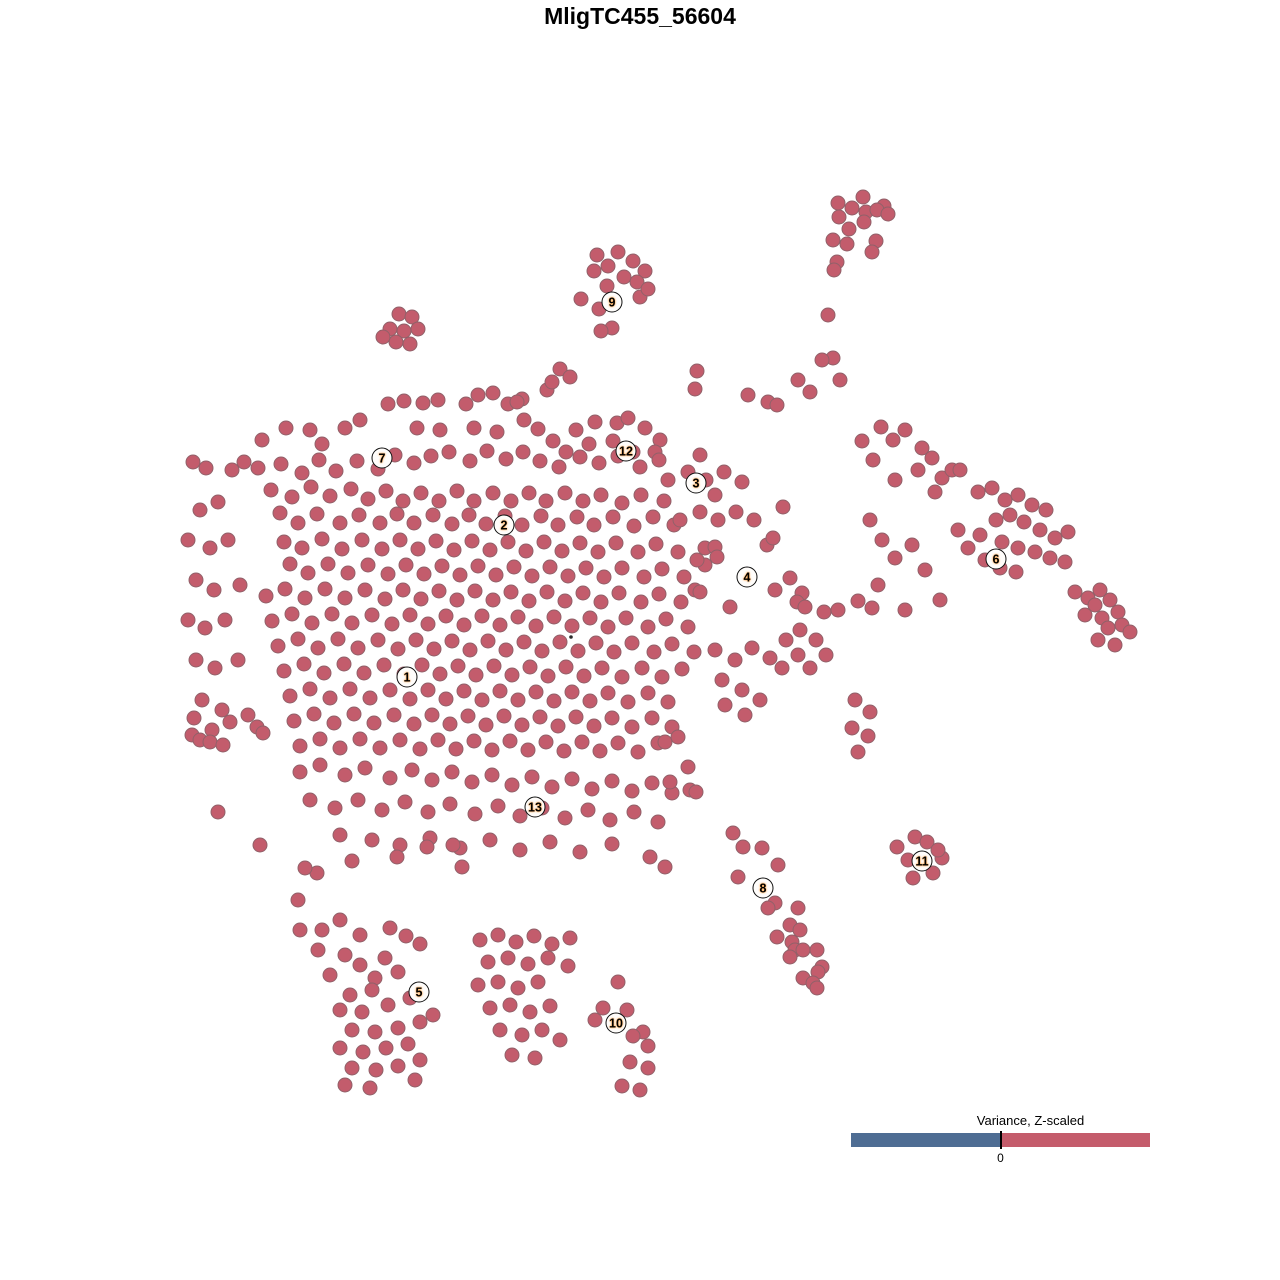 This screenshot has width=1280, height=1280. What do you see at coordinates (747, 577) in the screenshot?
I see `cluster-label-4: 4` at bounding box center [747, 577].